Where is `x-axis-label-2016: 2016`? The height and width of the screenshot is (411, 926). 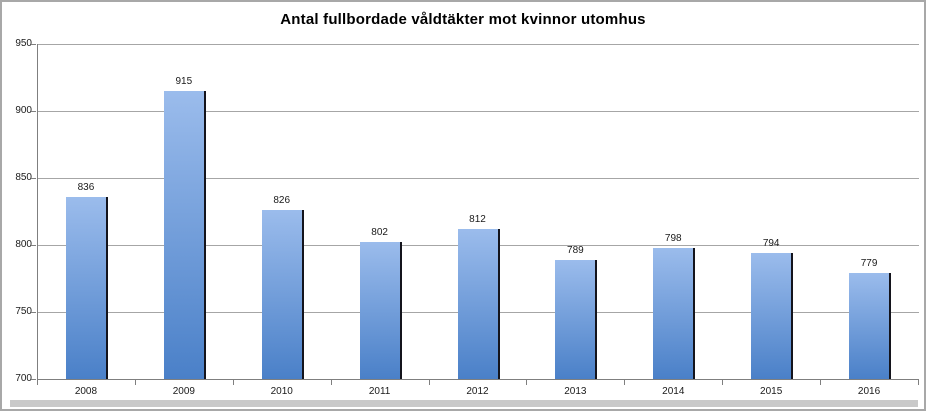 x-axis-label-2016: 2016 is located at coordinates (869, 391).